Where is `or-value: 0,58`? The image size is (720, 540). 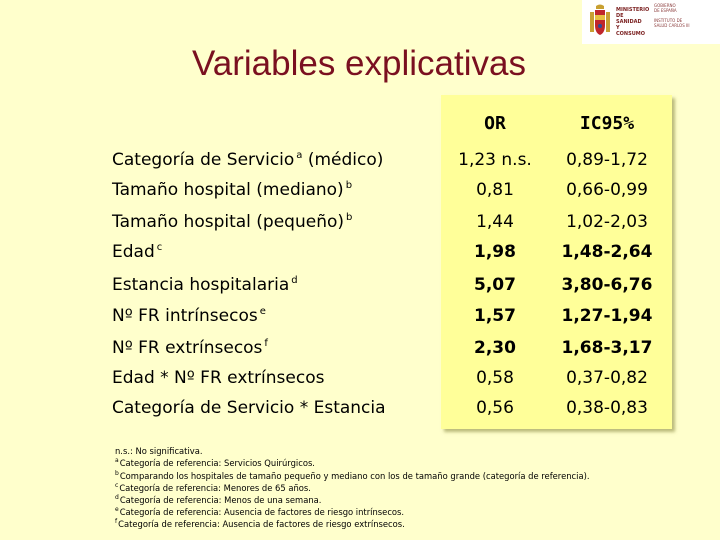 or-value: 0,58 is located at coordinates (495, 378).